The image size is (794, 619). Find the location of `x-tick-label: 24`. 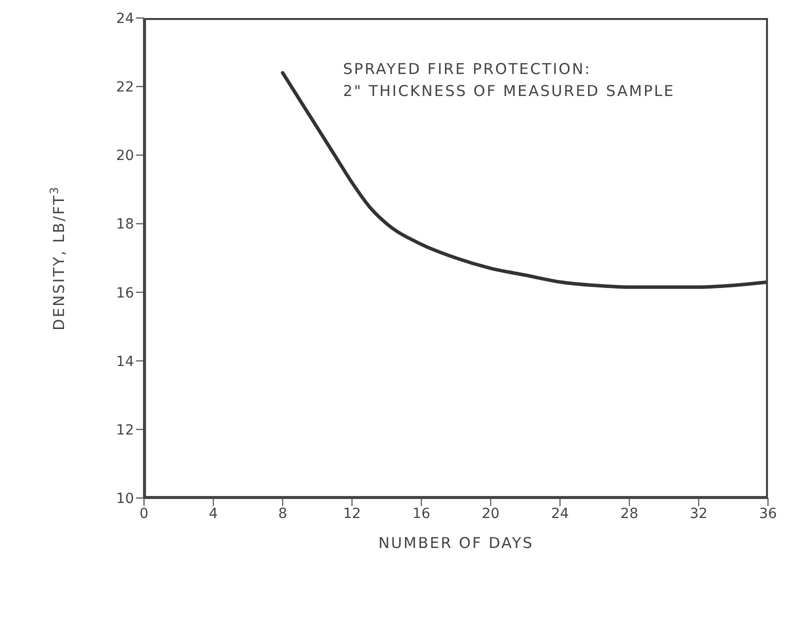

x-tick-label: 24 is located at coordinates (560, 514).